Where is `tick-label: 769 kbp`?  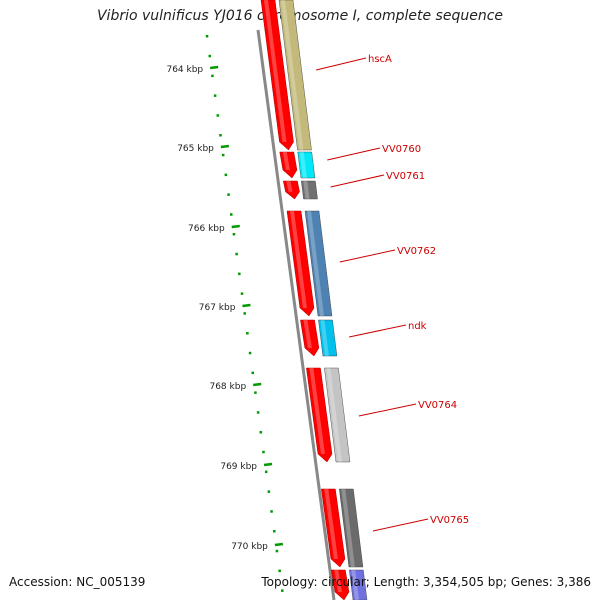 tick-label: 769 kbp is located at coordinates (238, 467).